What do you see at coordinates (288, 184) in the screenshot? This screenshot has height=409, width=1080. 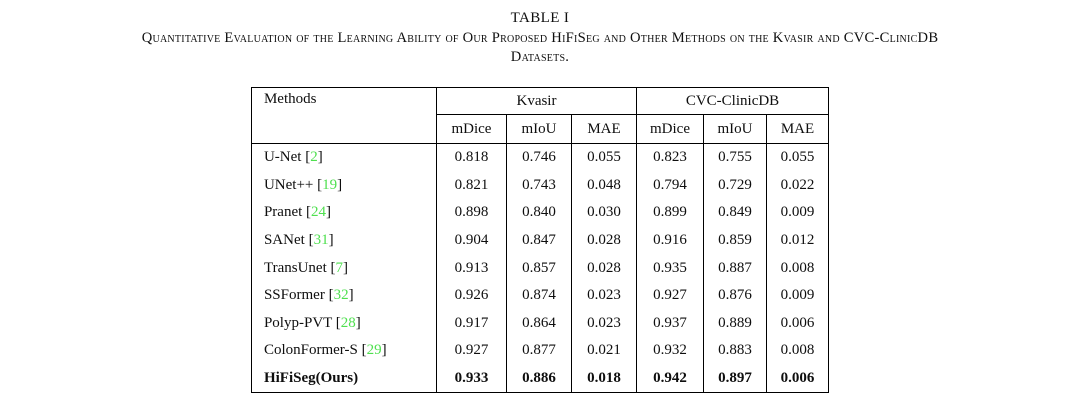 I see `method-name: UNet++` at bounding box center [288, 184].